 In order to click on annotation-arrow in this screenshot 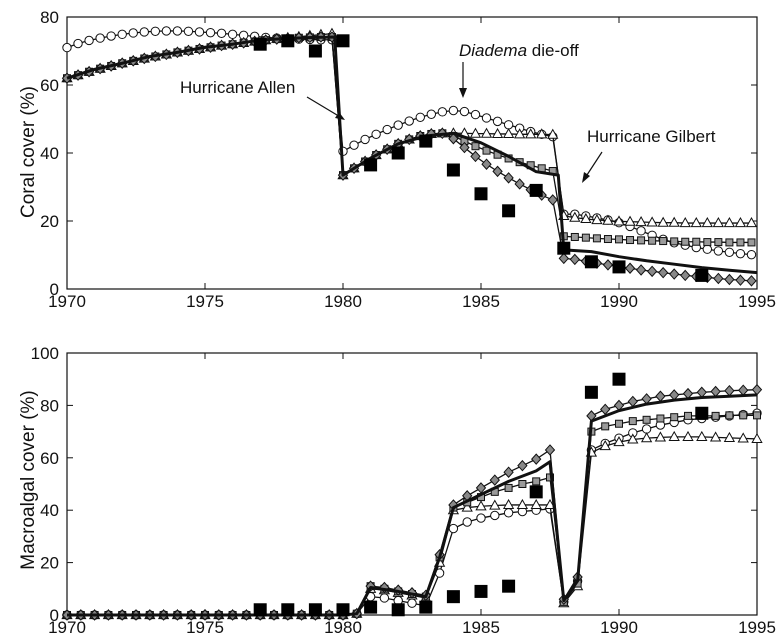, I will do `click(324, 107)`.